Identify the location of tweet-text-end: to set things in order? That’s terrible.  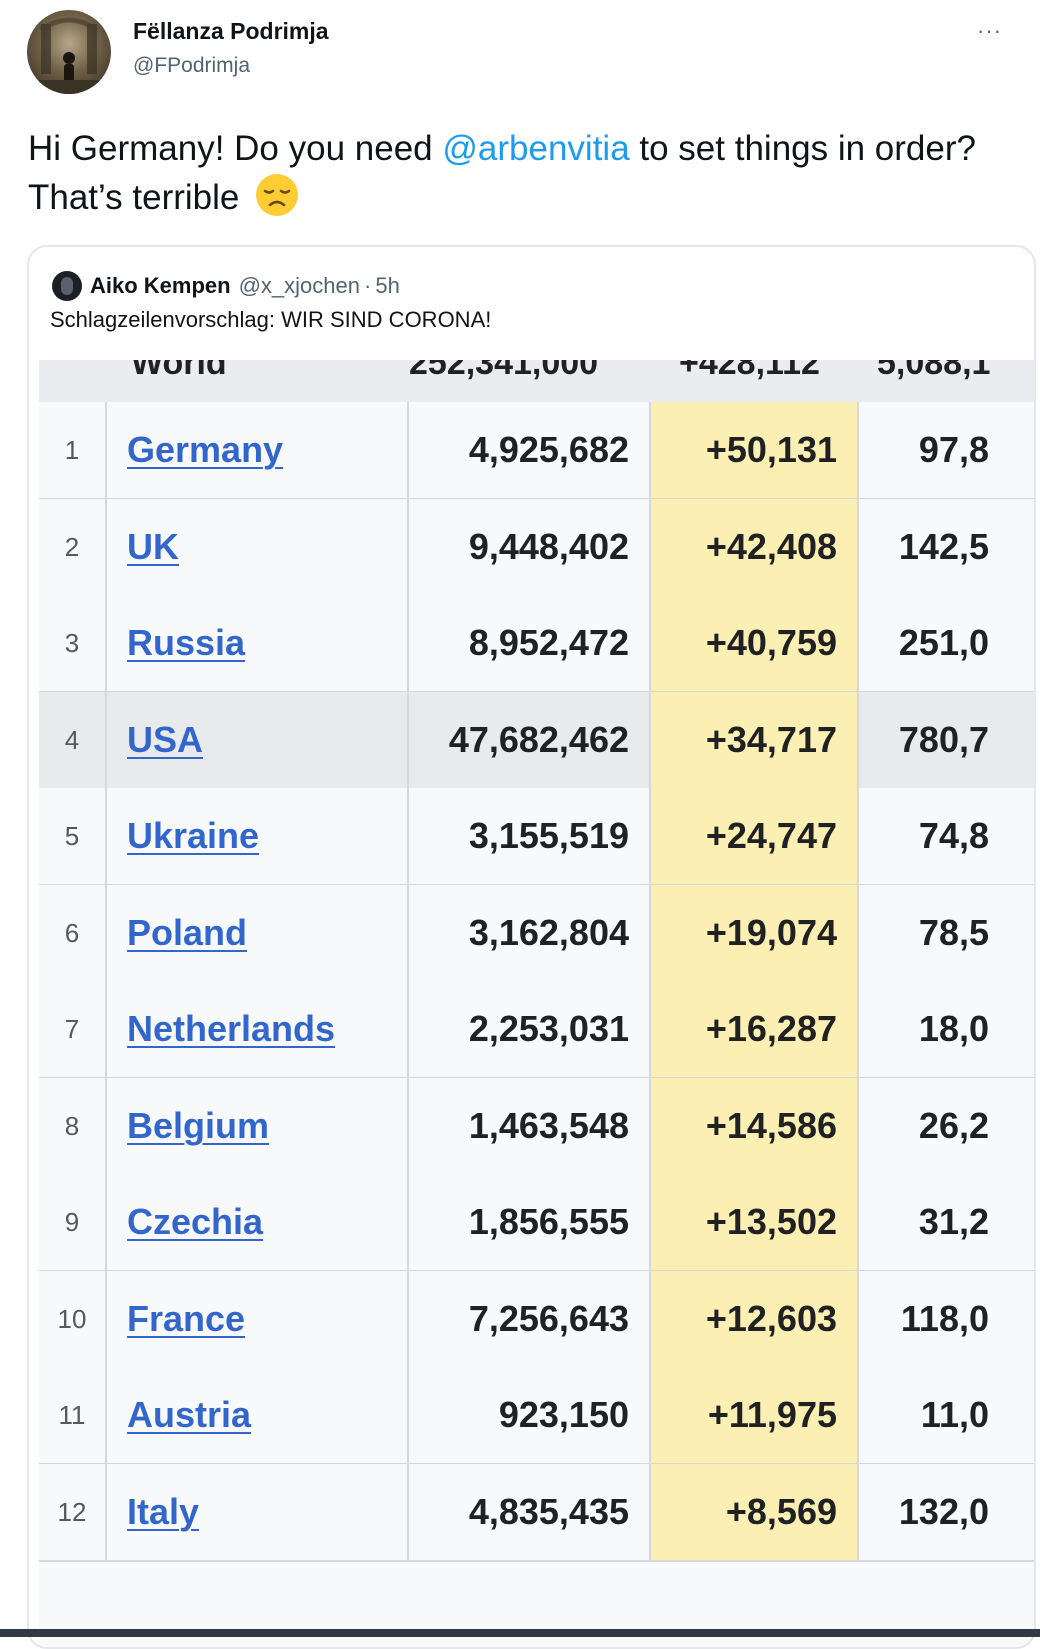
(502, 173).